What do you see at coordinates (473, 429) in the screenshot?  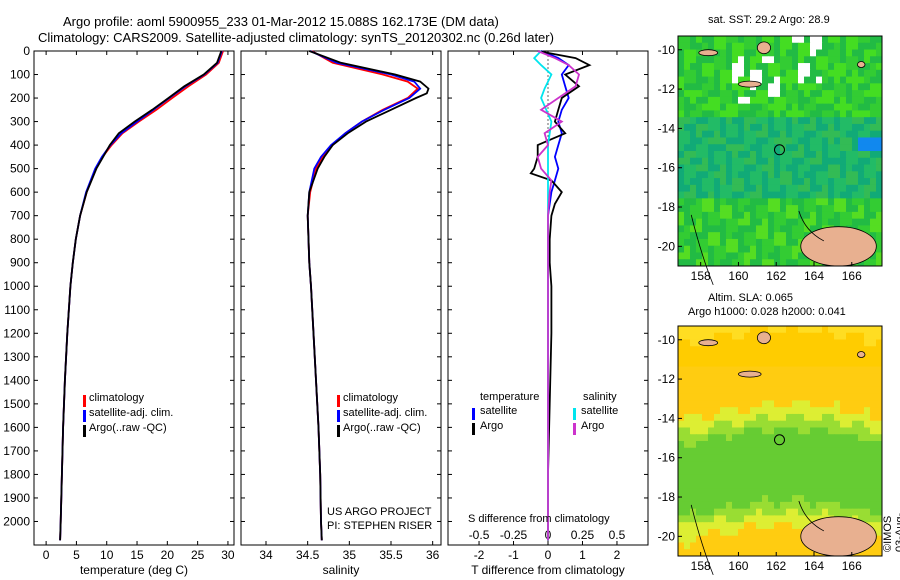 I see `legend-swatch-t-argo` at bounding box center [473, 429].